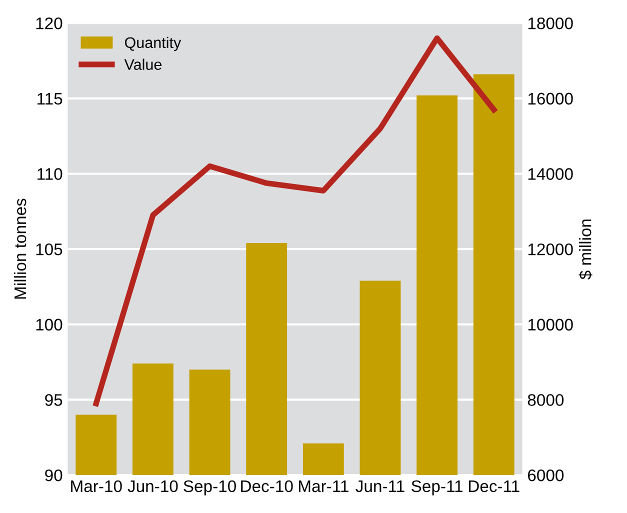  What do you see at coordinates (550, 98) in the screenshot?
I see `y2-tick-label: 16000` at bounding box center [550, 98].